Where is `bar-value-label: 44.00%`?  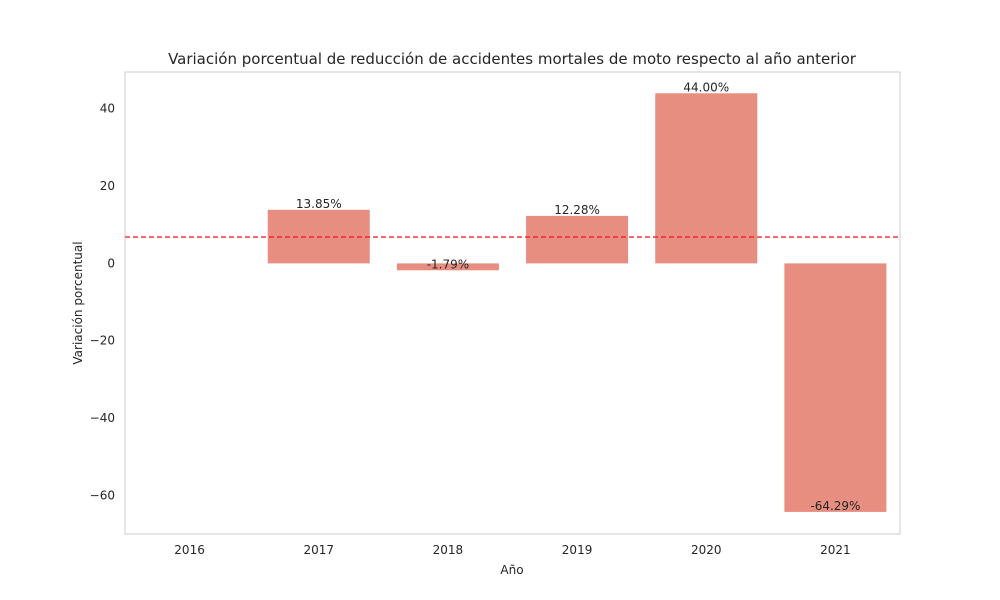 bar-value-label: 44.00% is located at coordinates (706, 87).